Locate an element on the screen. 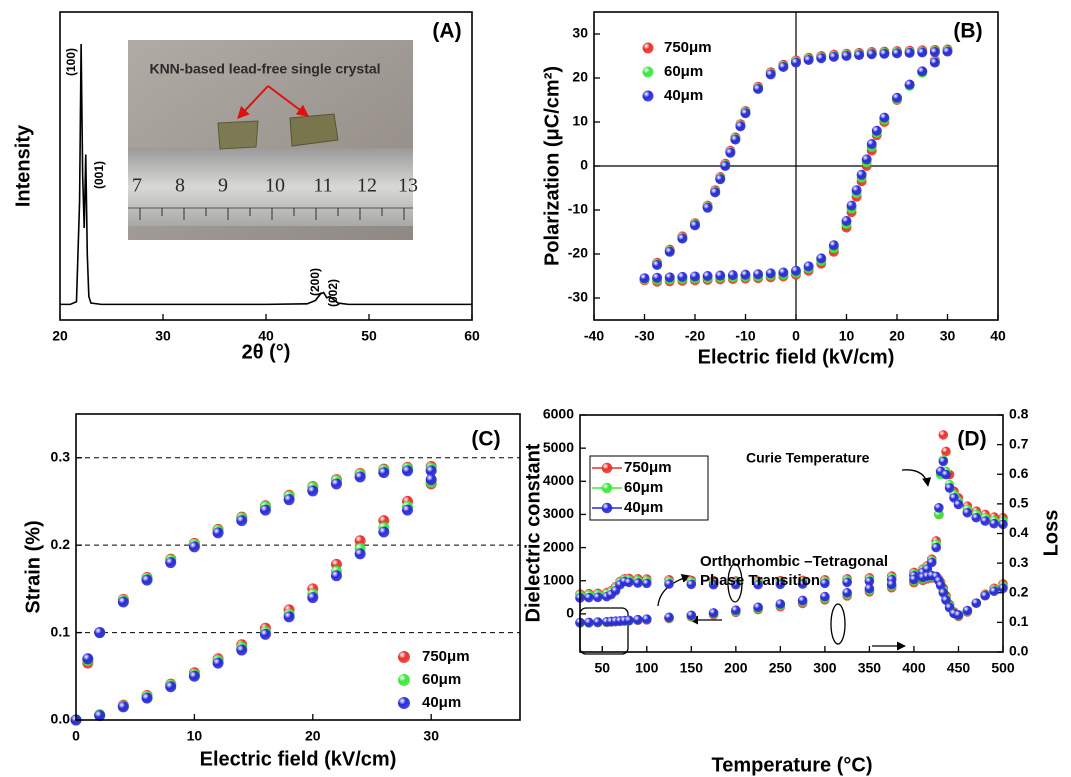  y-tick-label: 3000 is located at coordinates (558, 513).